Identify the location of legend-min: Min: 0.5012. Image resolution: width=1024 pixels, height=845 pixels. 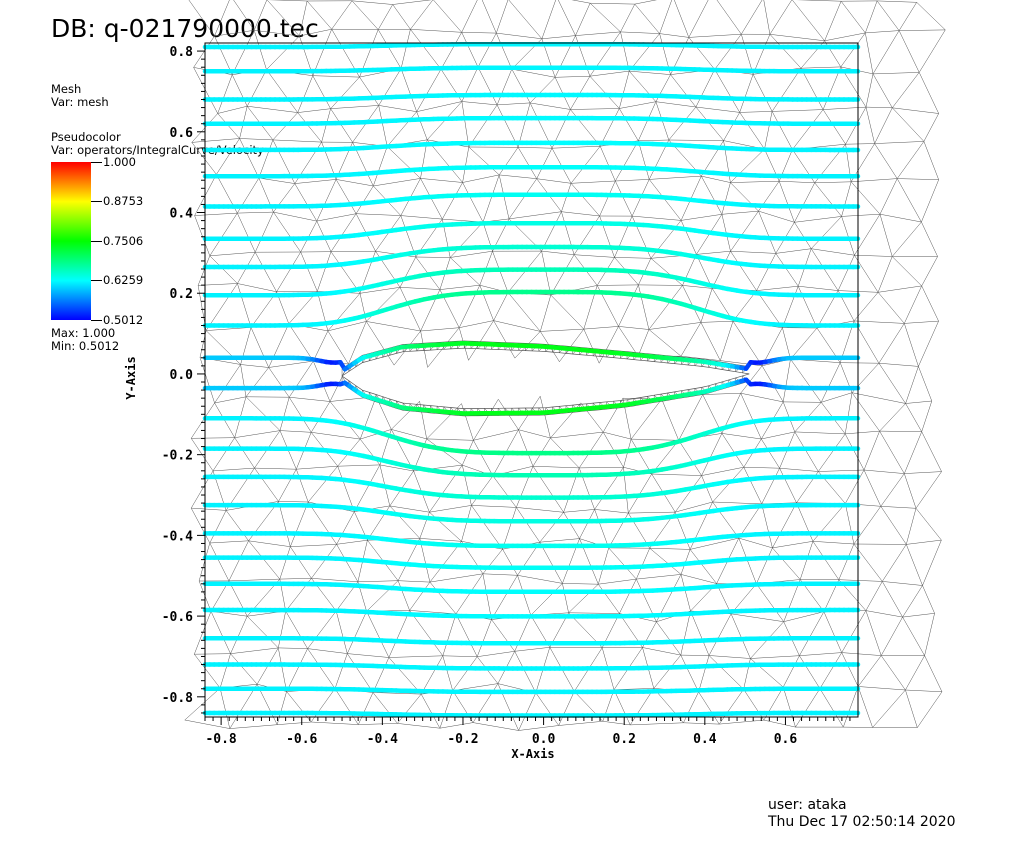
(85, 346).